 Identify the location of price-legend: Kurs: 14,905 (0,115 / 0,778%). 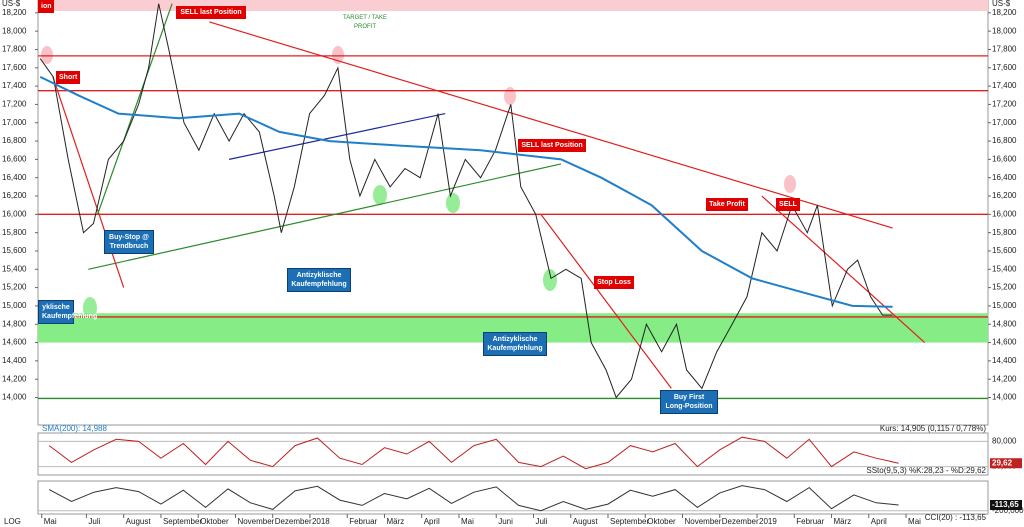
(933, 428).